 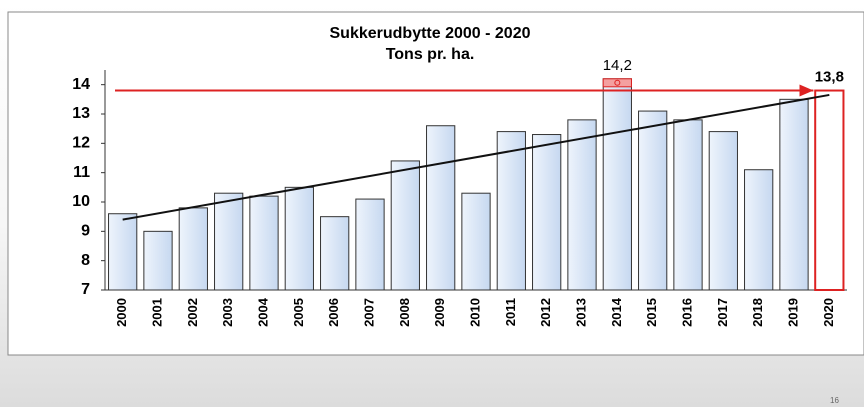 What do you see at coordinates (545, 312) in the screenshot?
I see `x-tick-label: 2012` at bounding box center [545, 312].